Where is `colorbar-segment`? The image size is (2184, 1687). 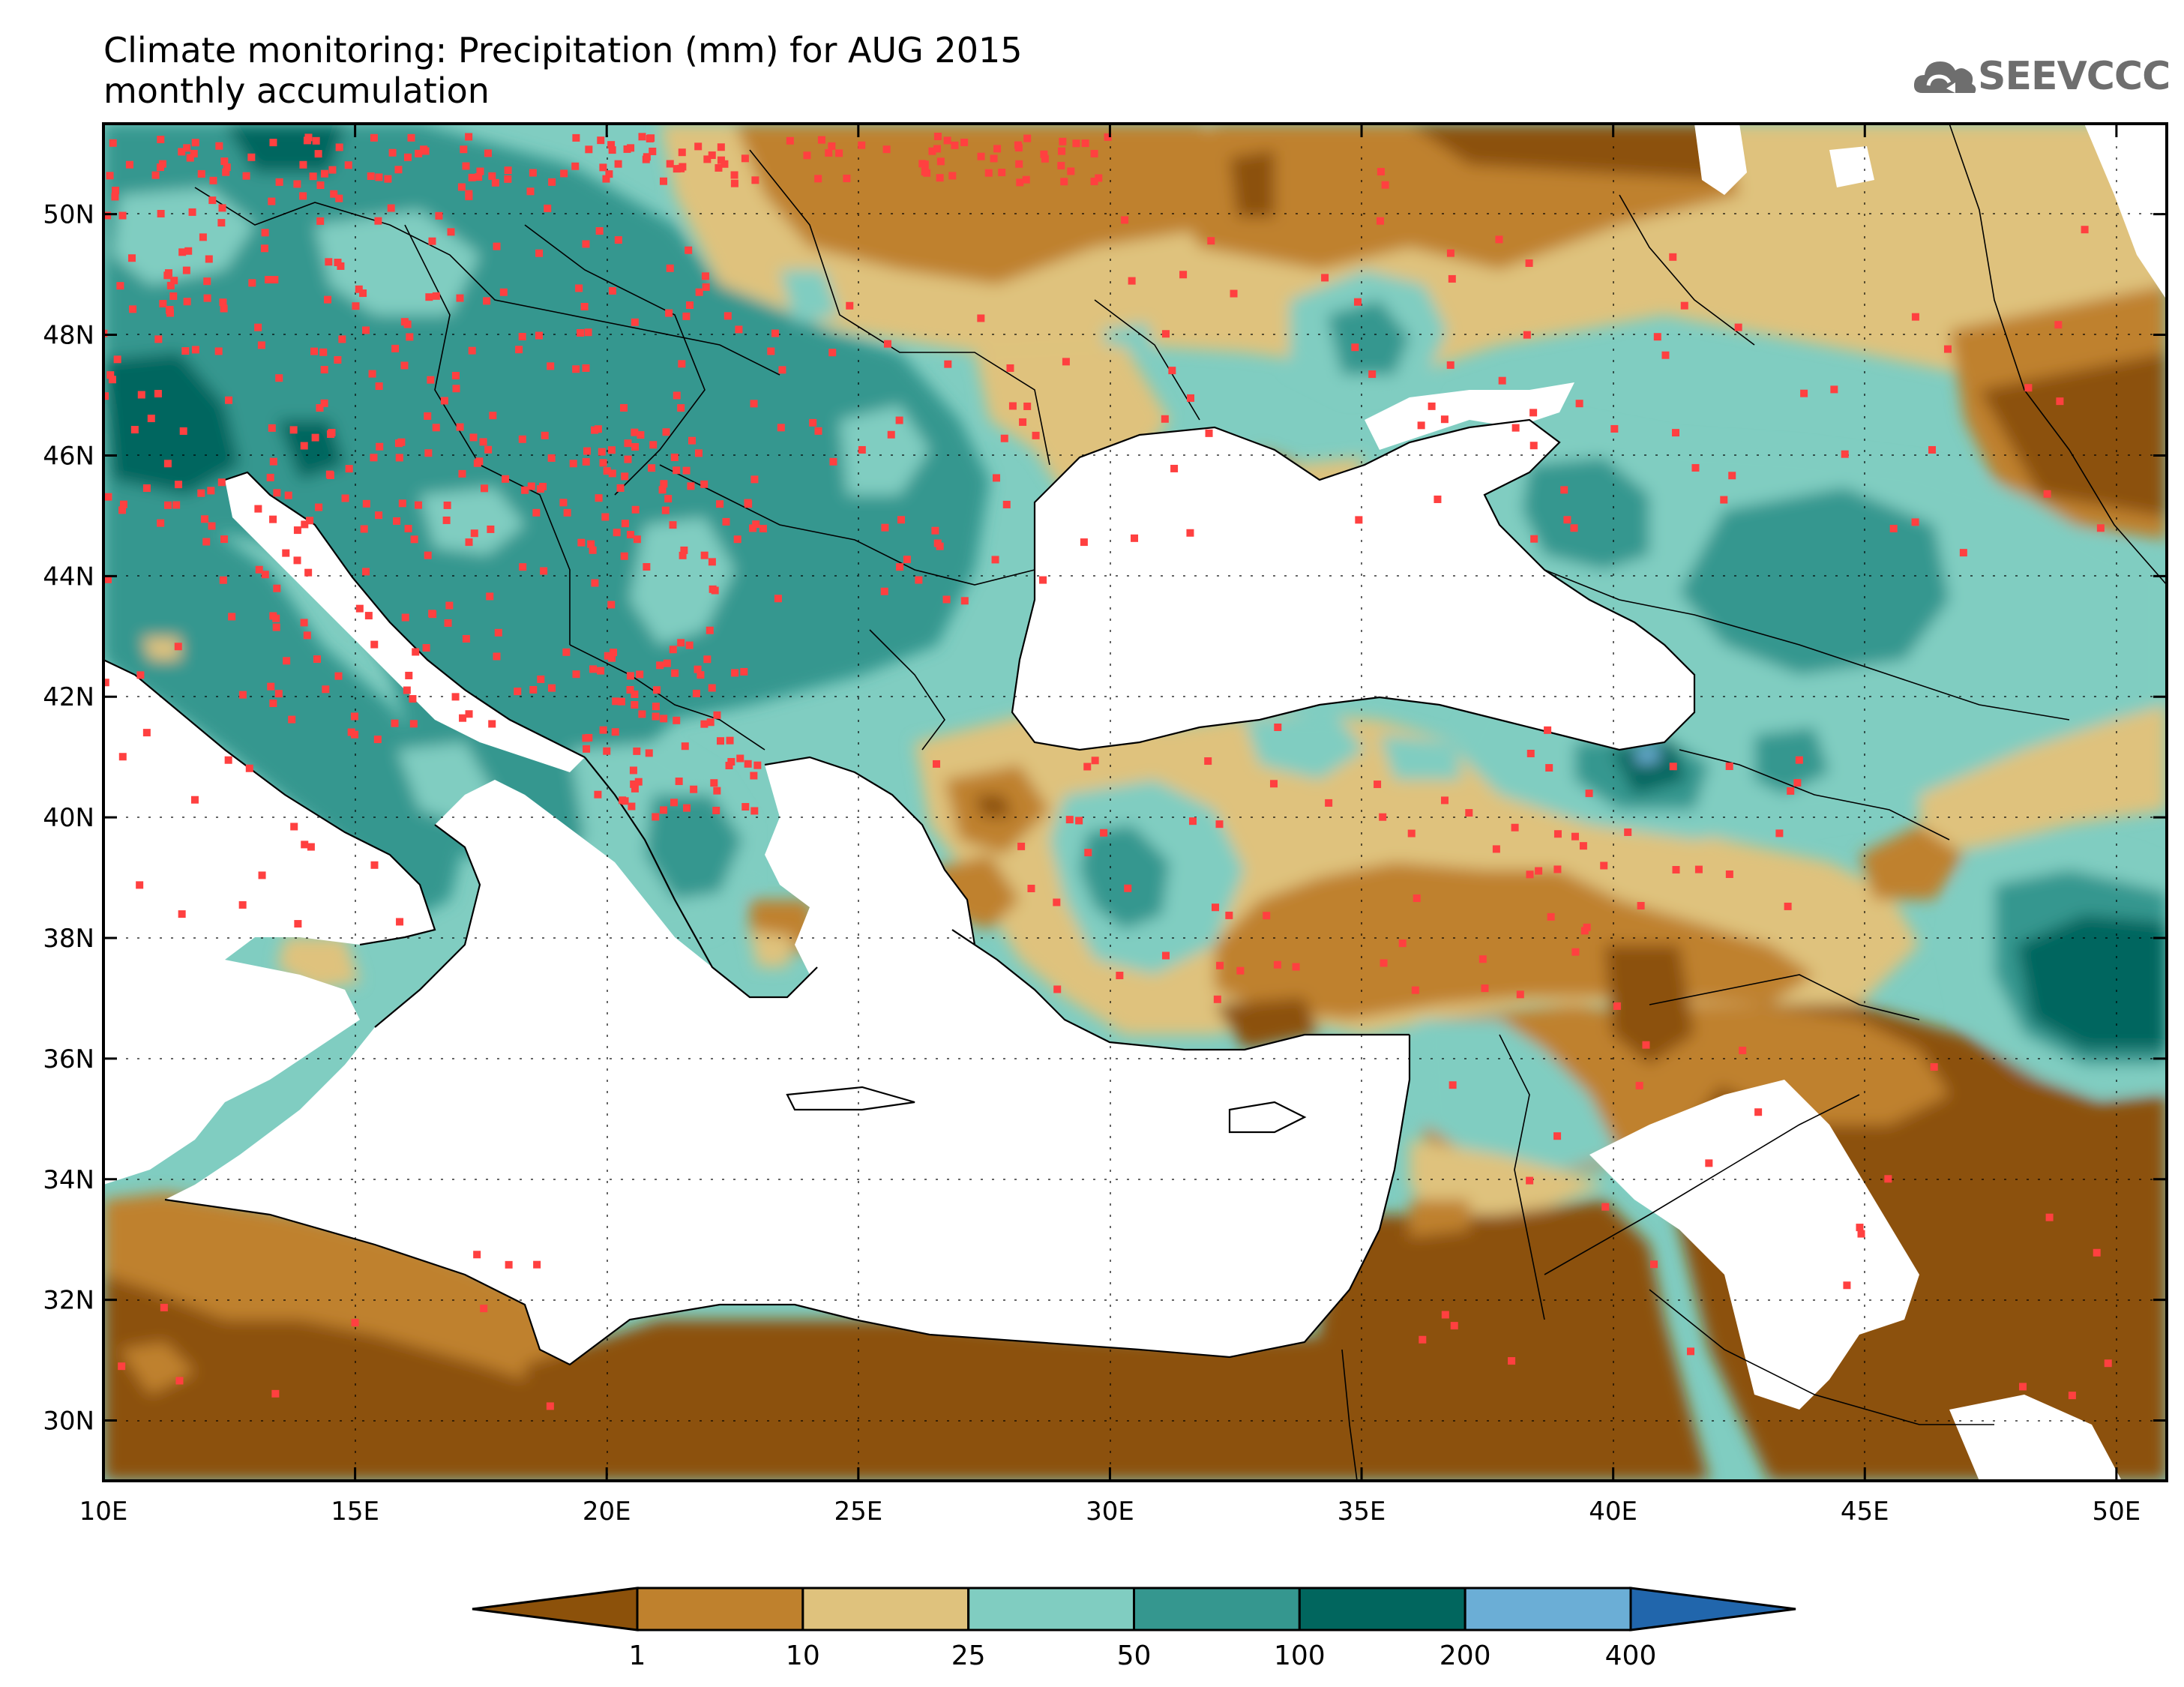 colorbar-segment is located at coordinates (1712, 1609).